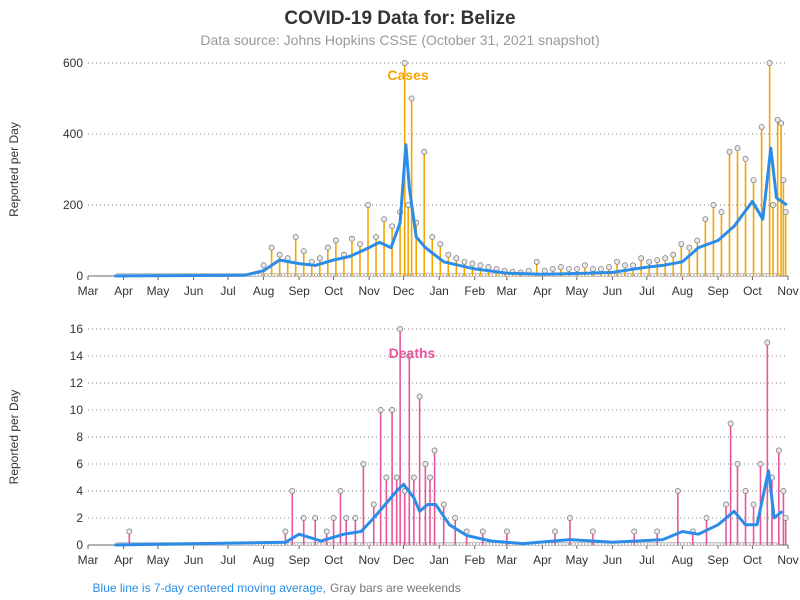  Describe the element at coordinates (193, 291) in the screenshot. I see `x-tick-label: Jun` at that location.